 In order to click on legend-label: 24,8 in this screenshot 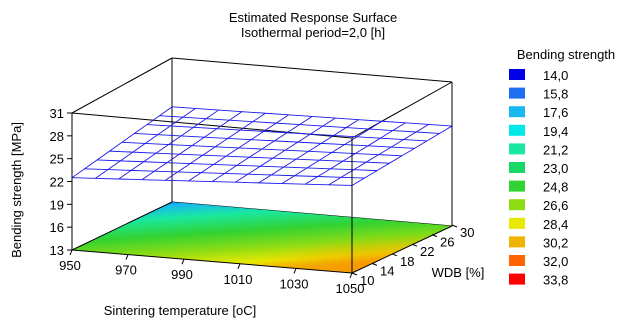, I will do `click(555, 187)`.